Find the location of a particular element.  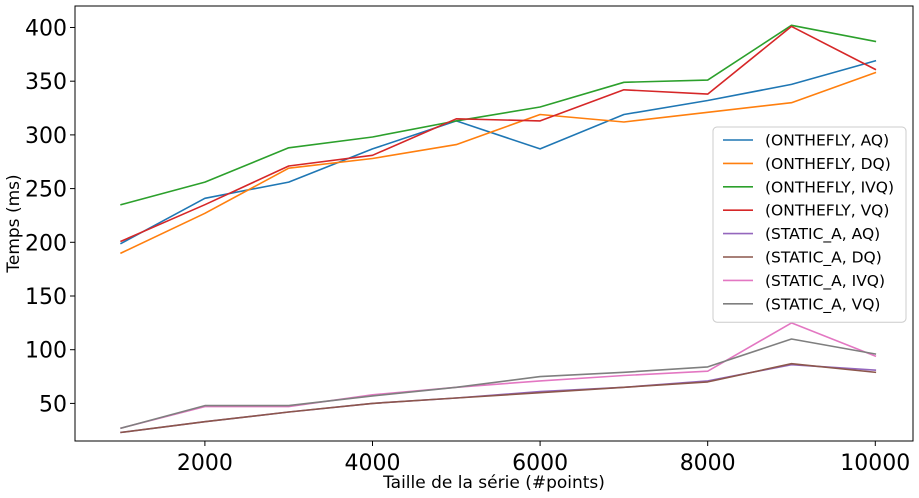

legend-label-7: (STATIC_A, IVQ) is located at coordinates (825, 281).